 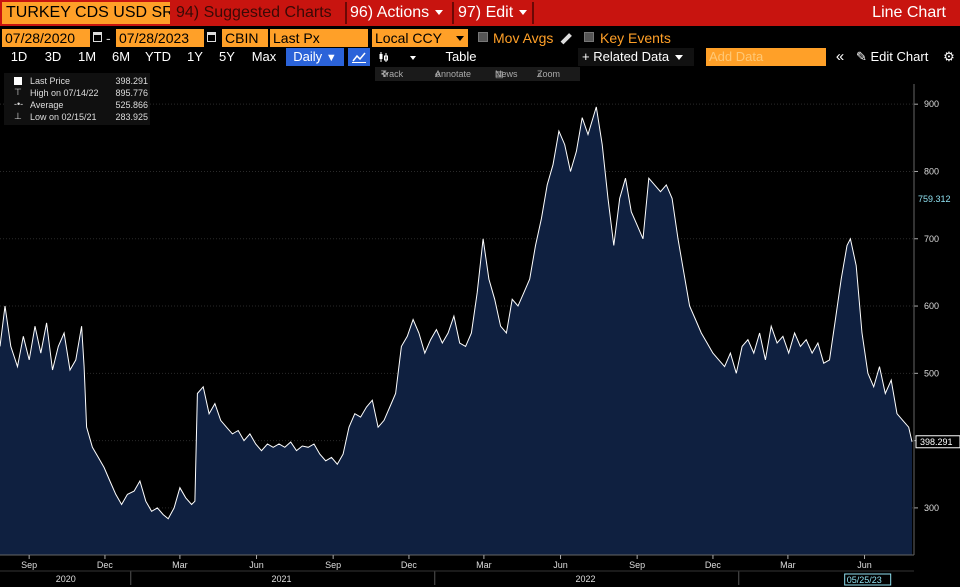 I want to click on legend-value: 895.776, so click(x=131, y=93).